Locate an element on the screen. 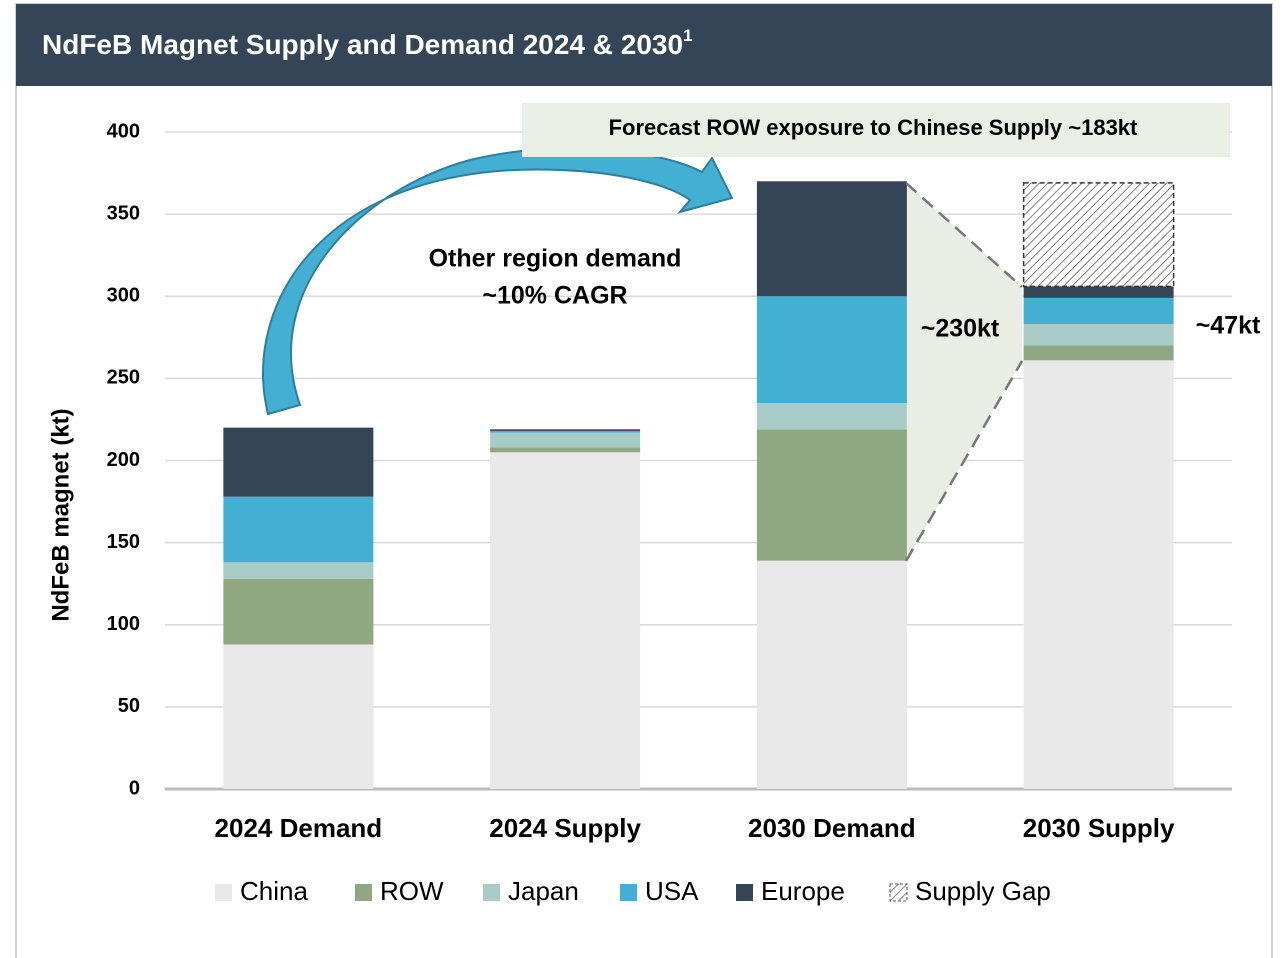 The image size is (1286, 958). annotation: ~10% CAGR is located at coordinates (554, 296).